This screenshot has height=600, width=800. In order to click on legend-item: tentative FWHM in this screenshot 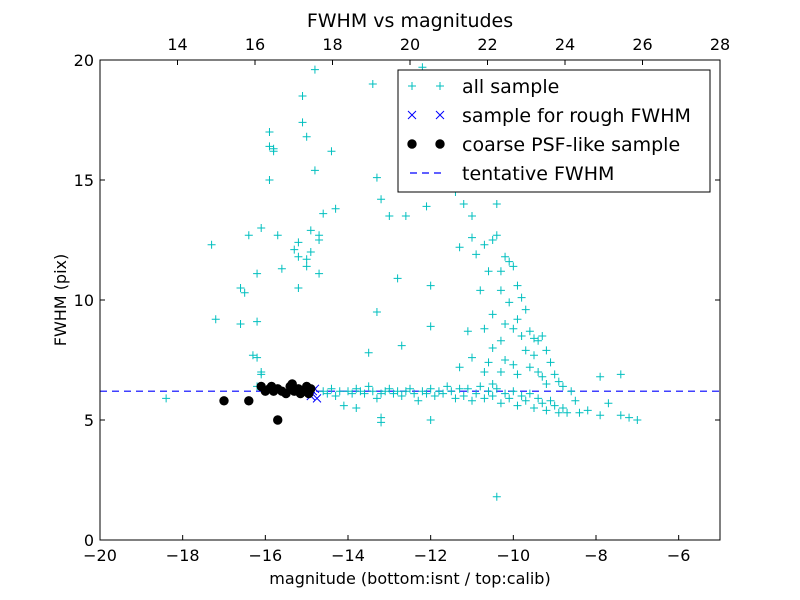, I will do `click(512, 174)`.